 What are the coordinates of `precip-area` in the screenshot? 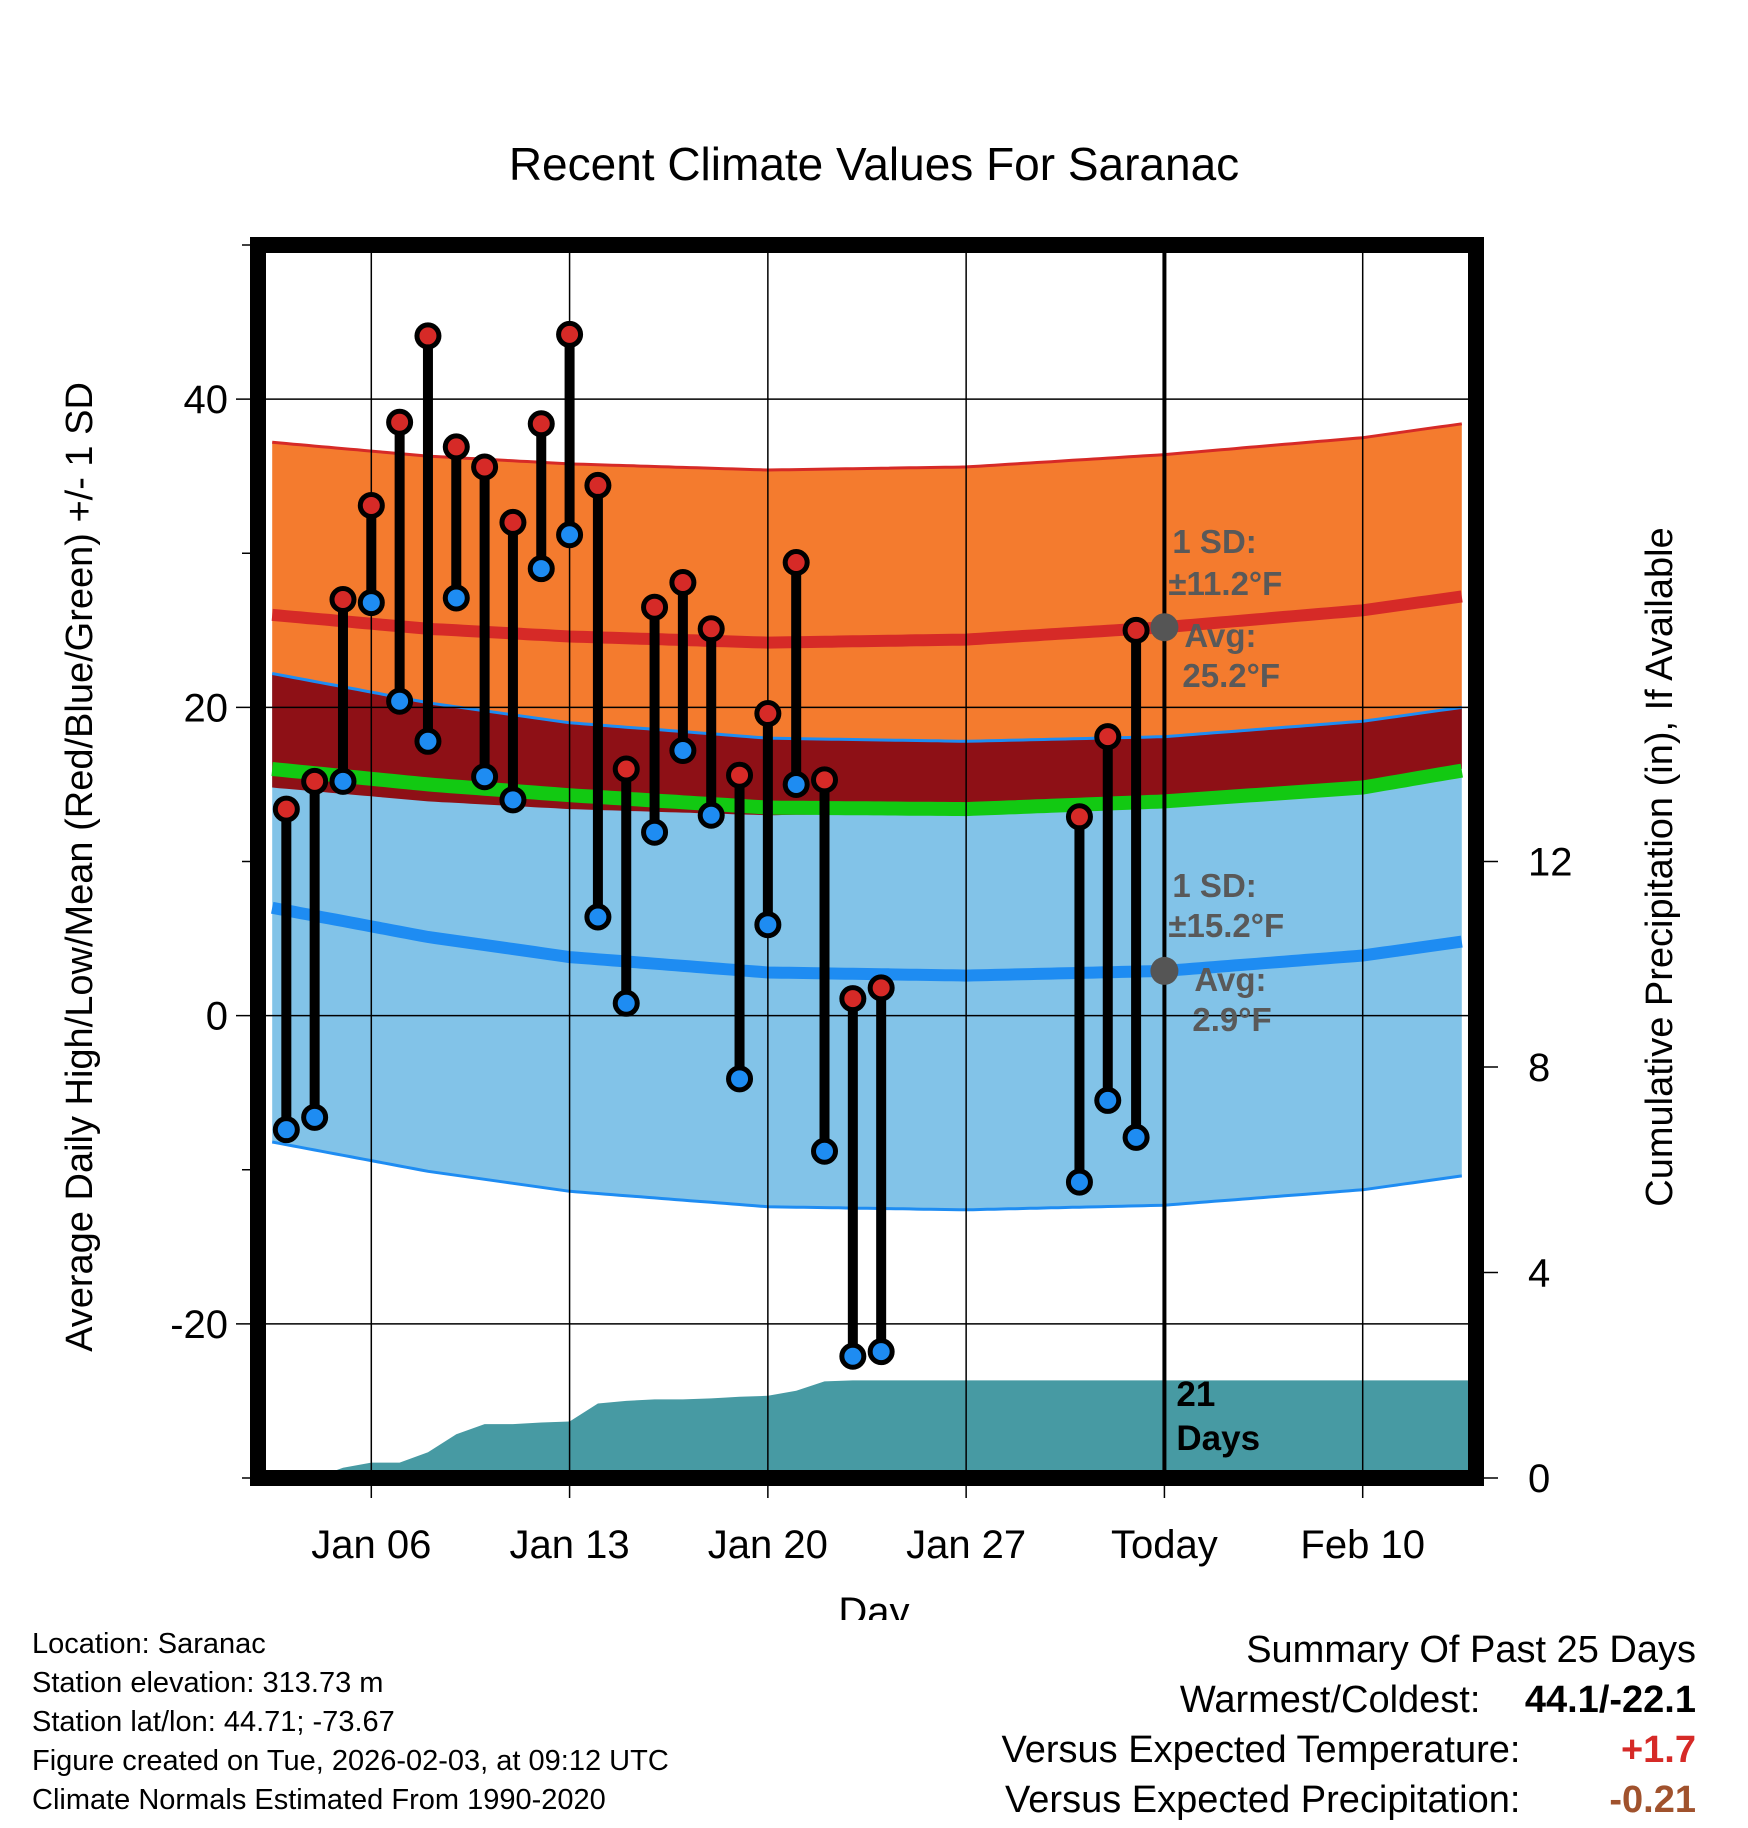 It's located at (867, 1429).